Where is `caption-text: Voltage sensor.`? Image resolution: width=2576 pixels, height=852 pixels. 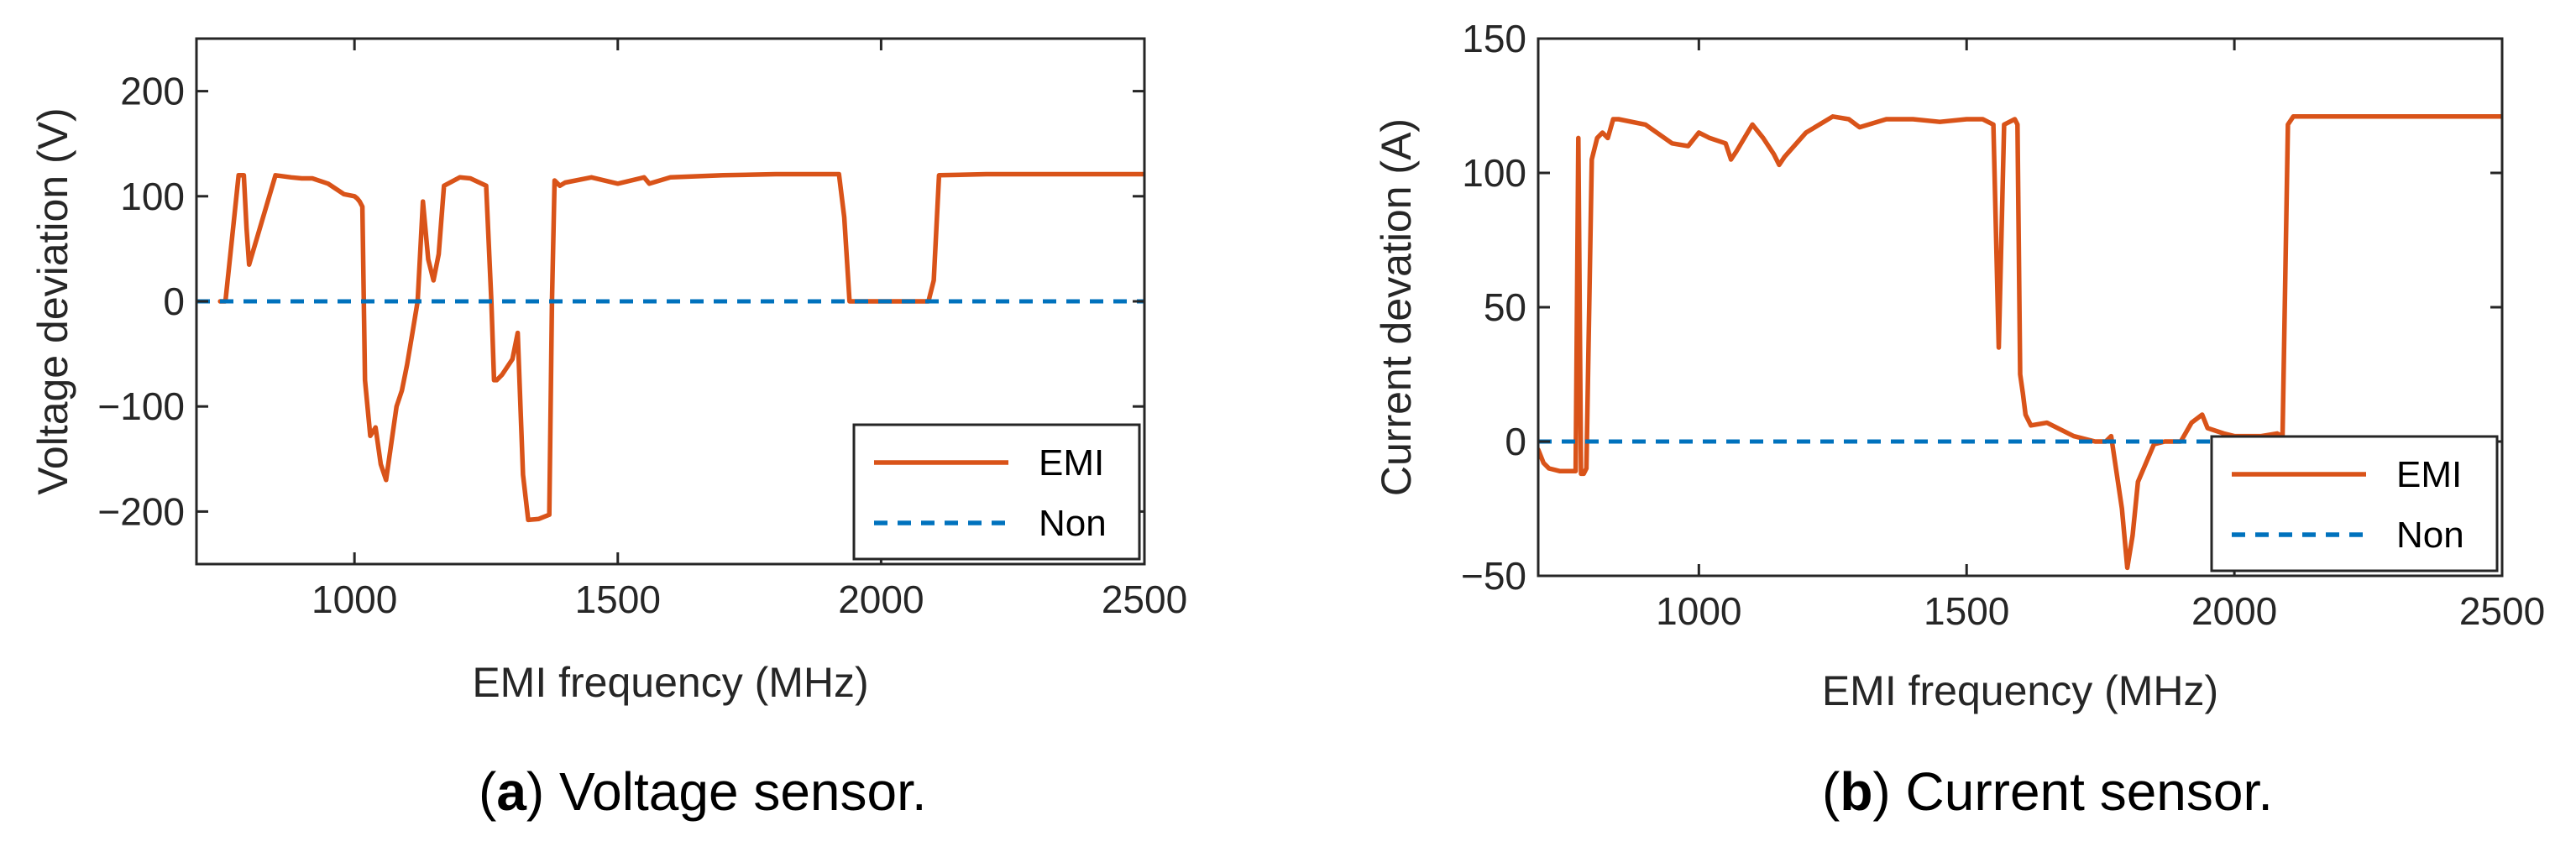
caption-text: Voltage sensor. is located at coordinates (735, 791).